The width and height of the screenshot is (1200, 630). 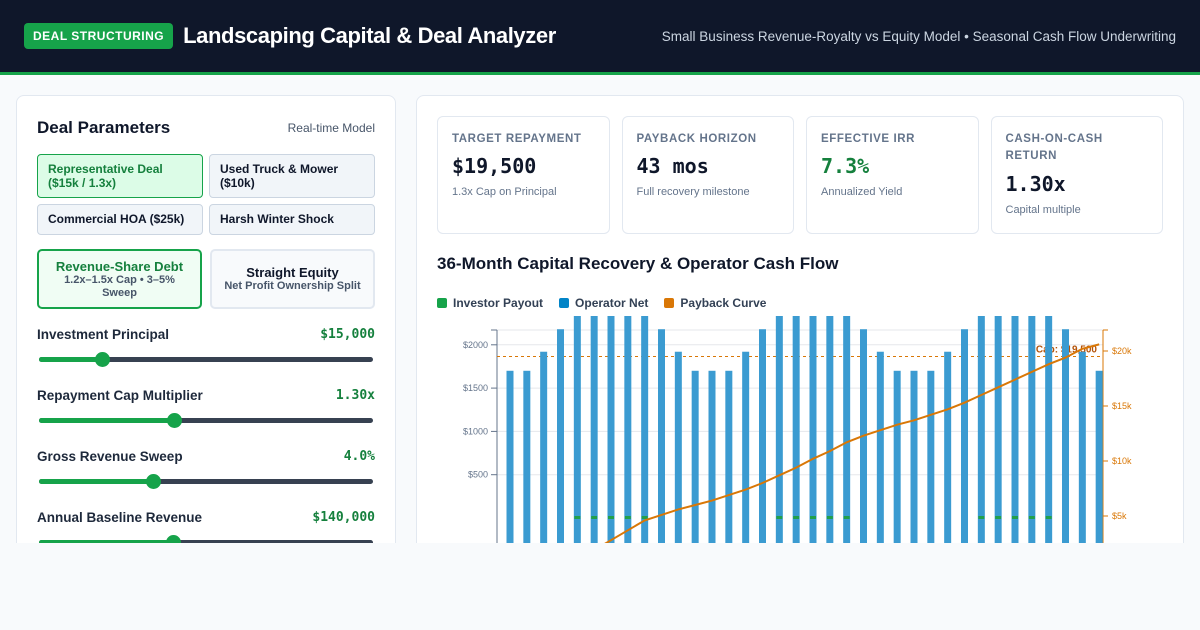 I want to click on legend-label: Investor Payout, so click(x=498, y=303).